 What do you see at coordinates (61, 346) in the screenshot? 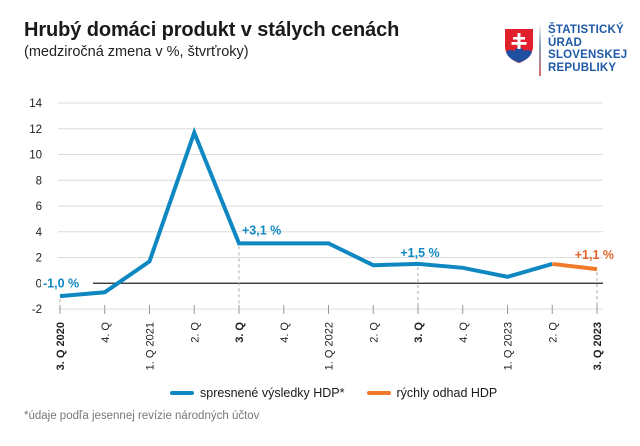
I see `x-tick-label: 3. Q 2020` at bounding box center [61, 346].